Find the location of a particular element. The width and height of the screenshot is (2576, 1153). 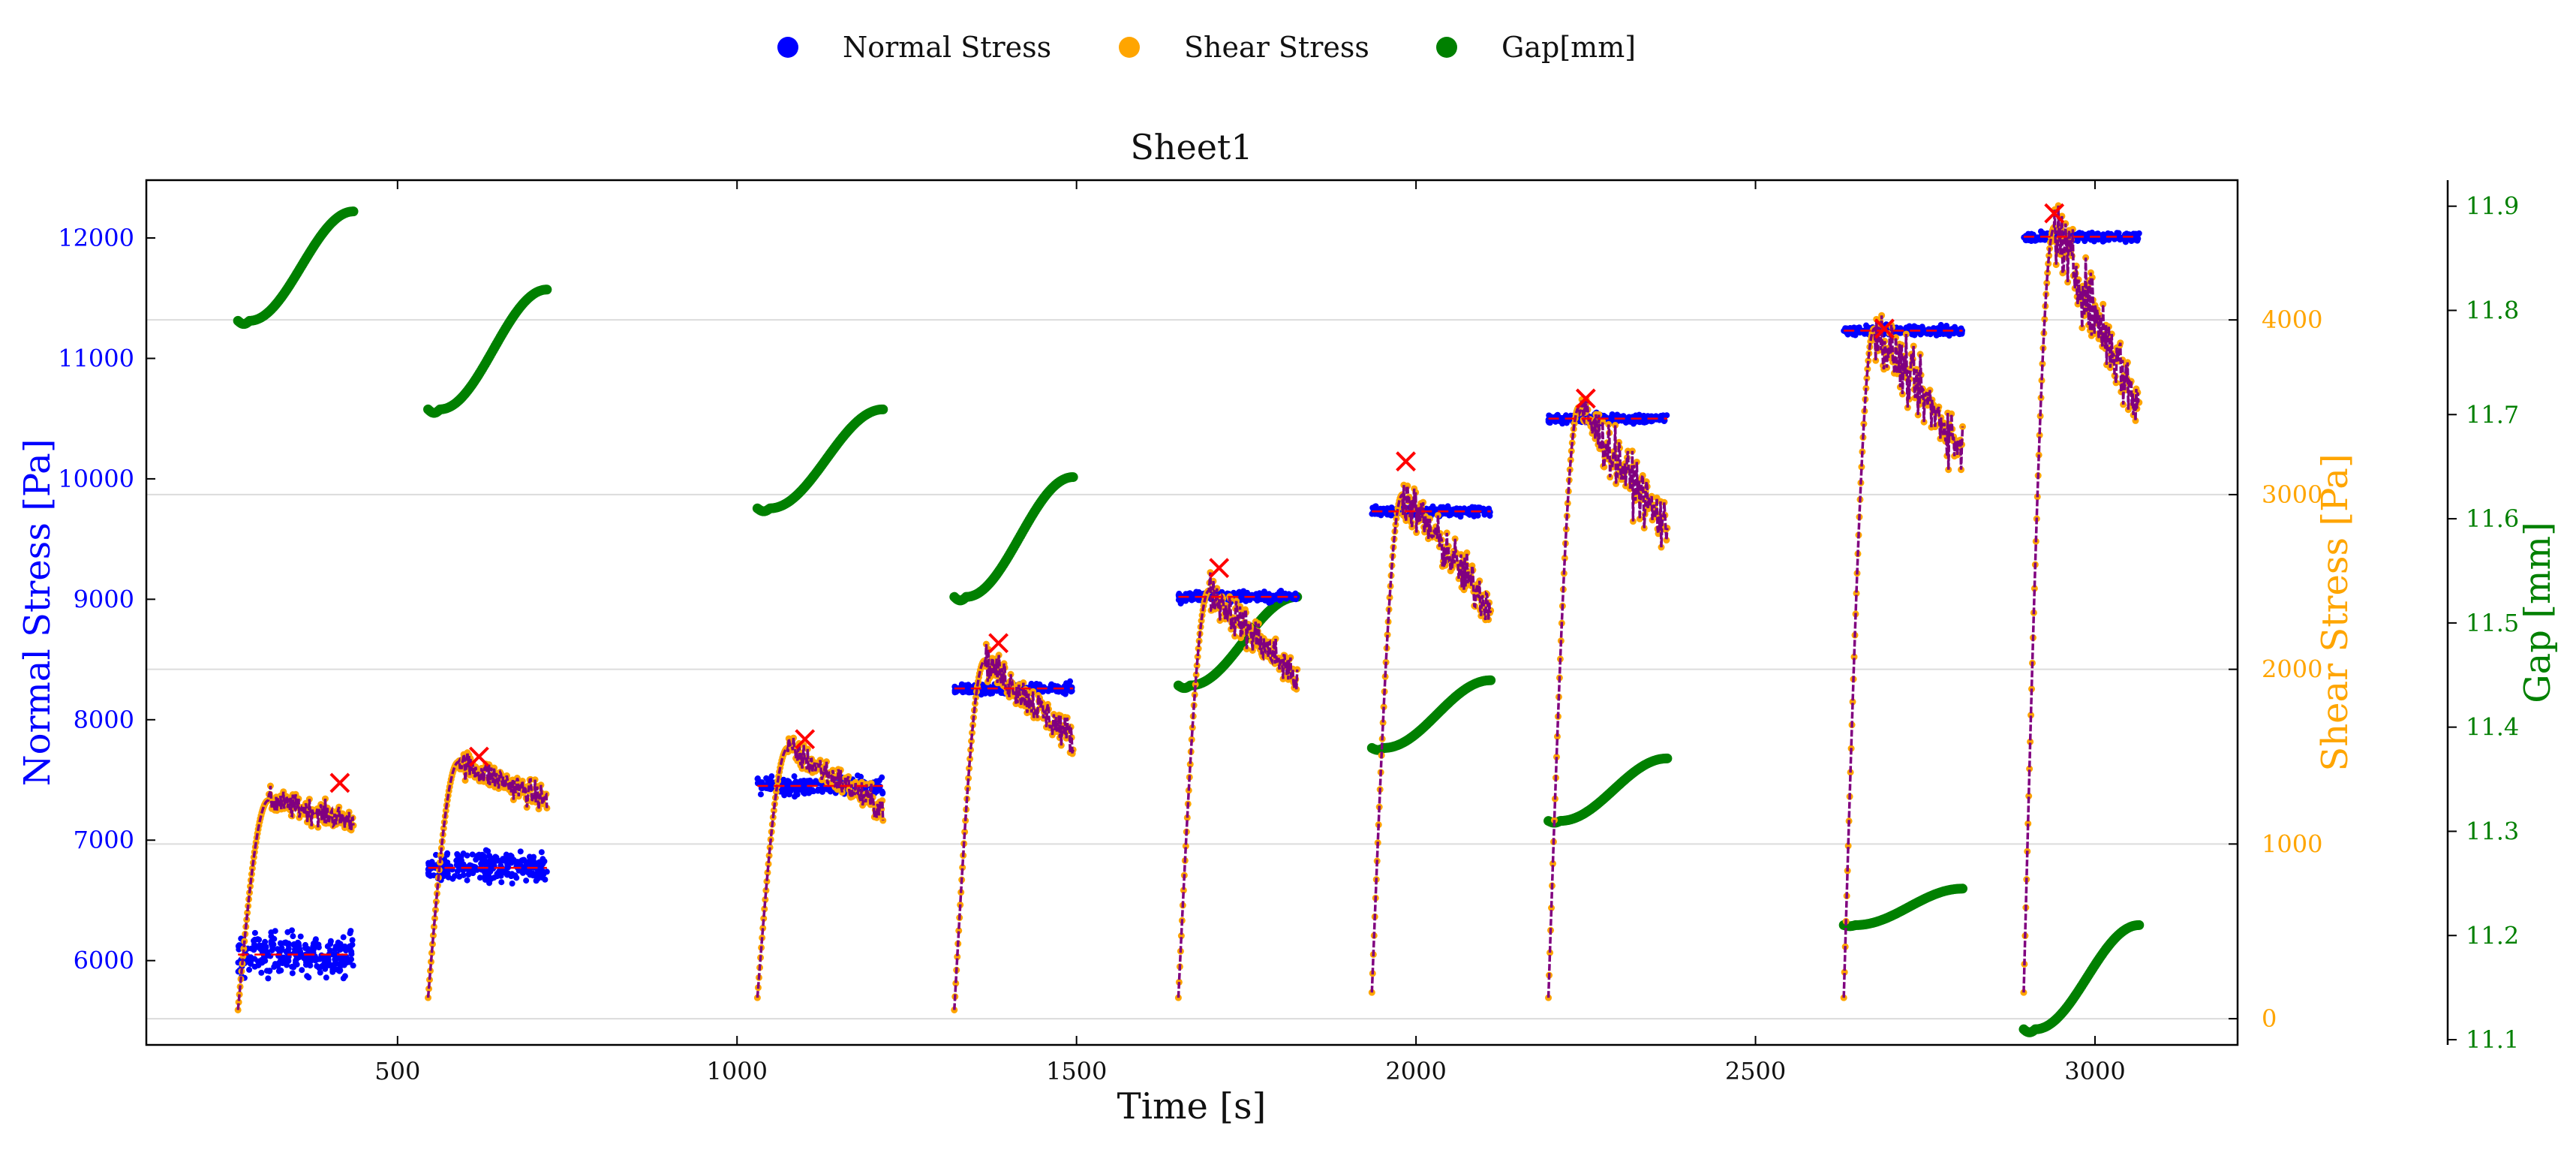

gap-axis-ticks: 11.111.211.311.411.511.611.711.811.9 is located at coordinates (2483, 623).